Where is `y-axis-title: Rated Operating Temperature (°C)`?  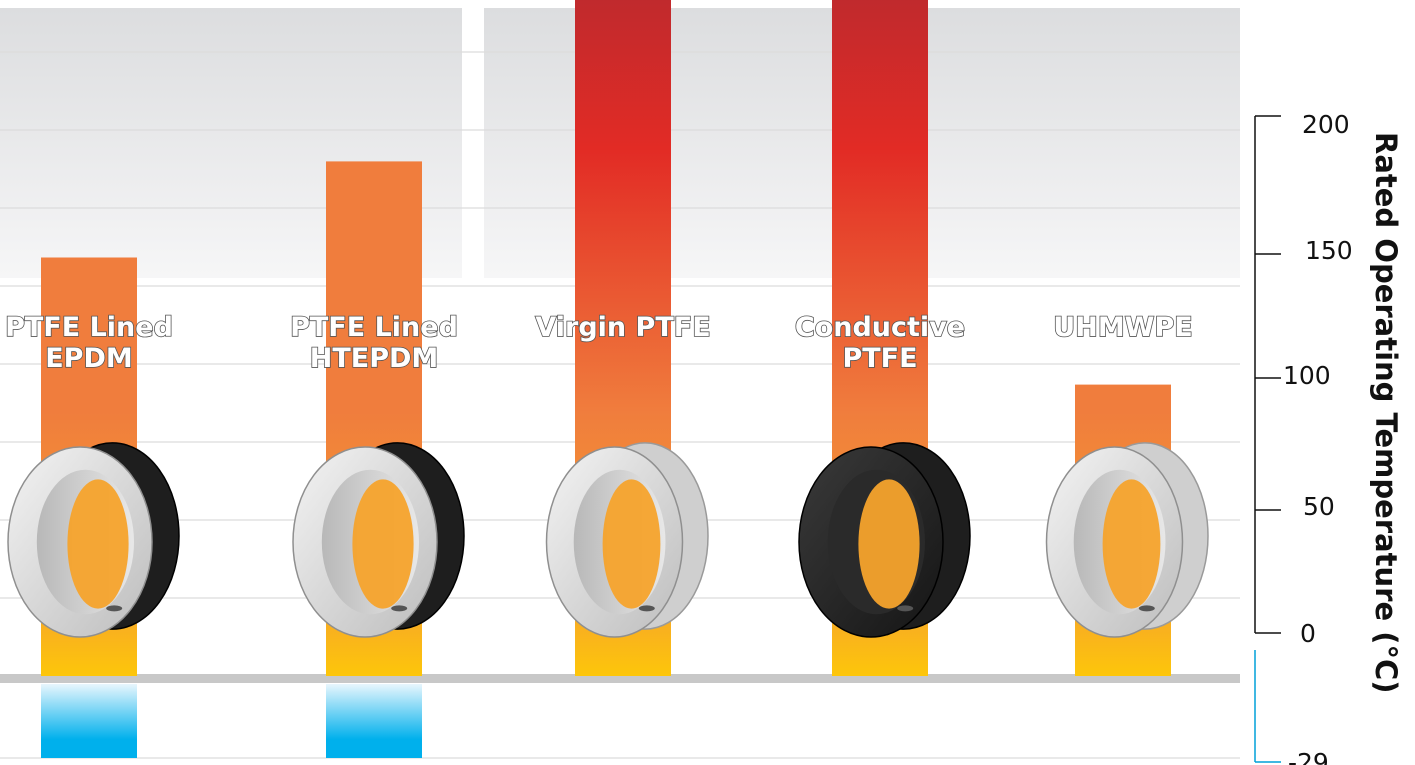
y-axis-title: Rated Operating Temperature (°C) is located at coordinates (1386, 413).